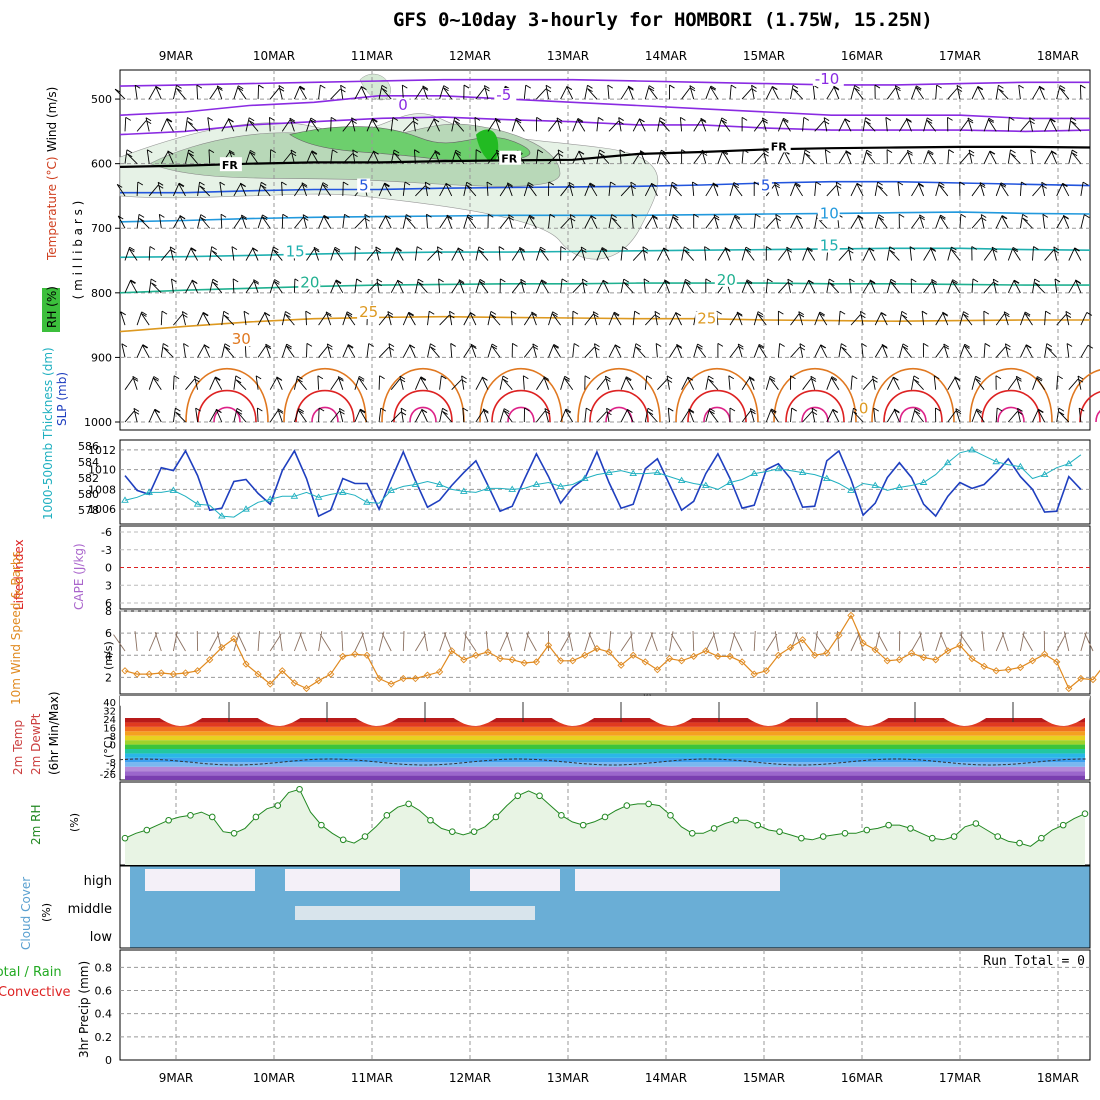  I want to click on date-label-top: 13MAR, so click(568, 56).